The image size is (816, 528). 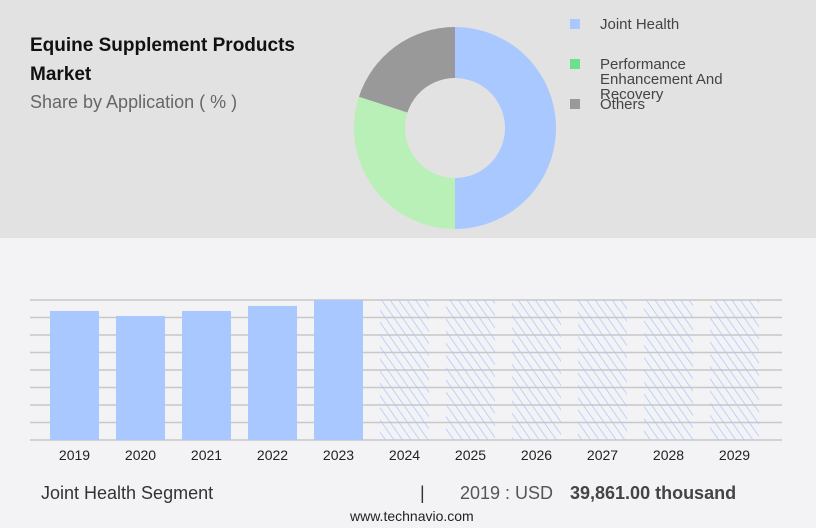 What do you see at coordinates (74, 375) in the screenshot?
I see `bar-2019` at bounding box center [74, 375].